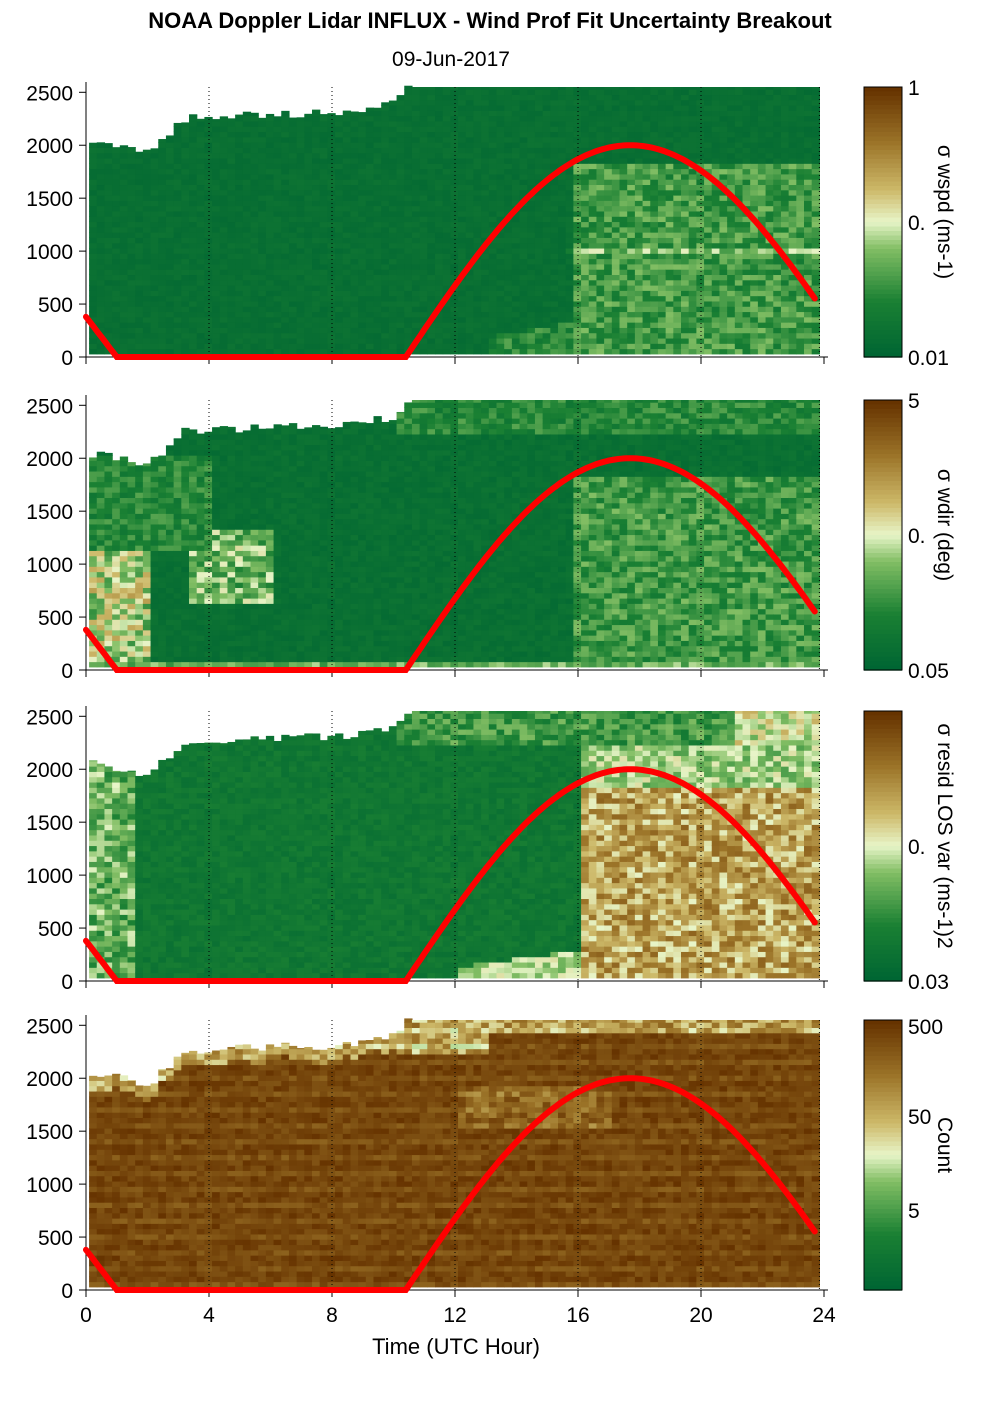  I want to click on y-tick-label: 2500, so click(49, 93).